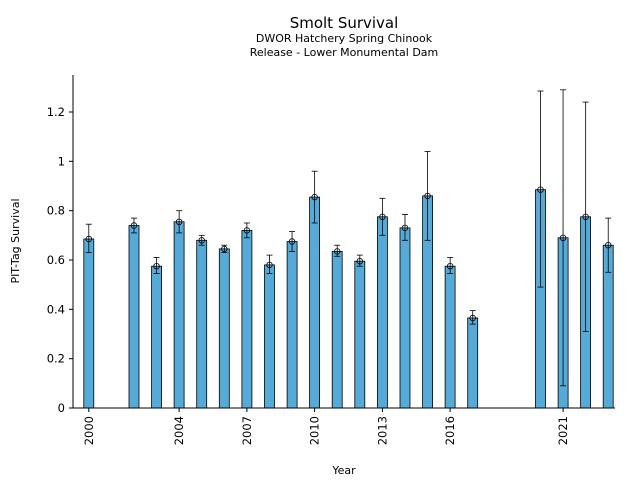  Describe the element at coordinates (201, 240) in the screenshot. I see `point-marker-2005` at that location.